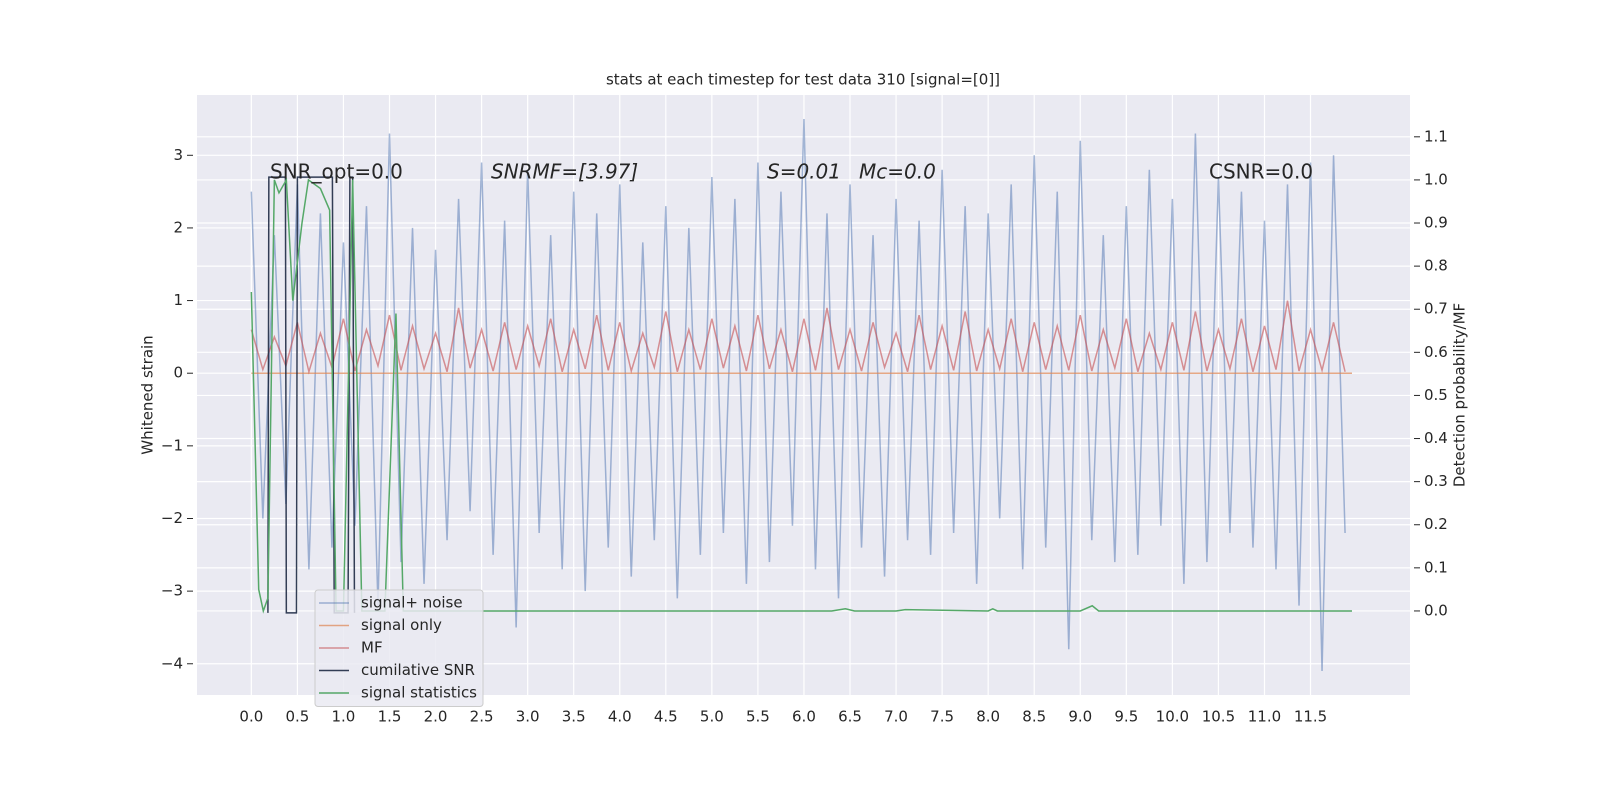 This screenshot has height=804, width=1600. Describe the element at coordinates (1436, 136) in the screenshot. I see `y2-tick-label: 1.1` at that location.